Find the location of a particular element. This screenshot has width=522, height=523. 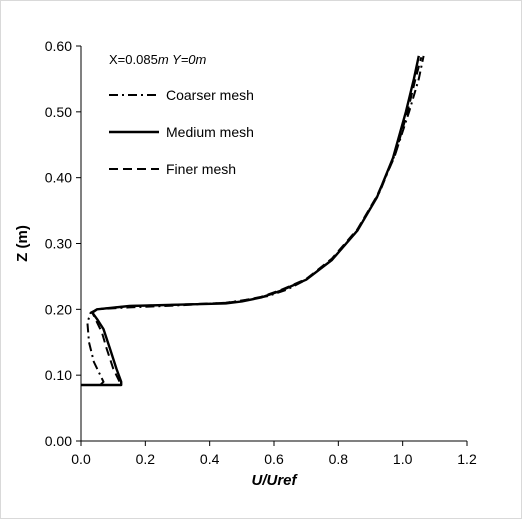

y-tick-label: 0.20 is located at coordinates (58, 309).